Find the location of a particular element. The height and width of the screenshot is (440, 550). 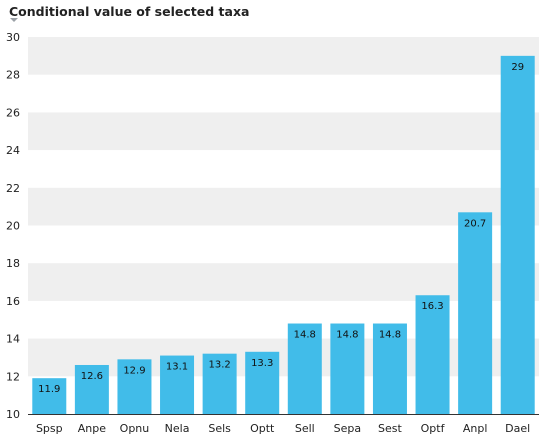

data-label: 29 is located at coordinates (517, 67).